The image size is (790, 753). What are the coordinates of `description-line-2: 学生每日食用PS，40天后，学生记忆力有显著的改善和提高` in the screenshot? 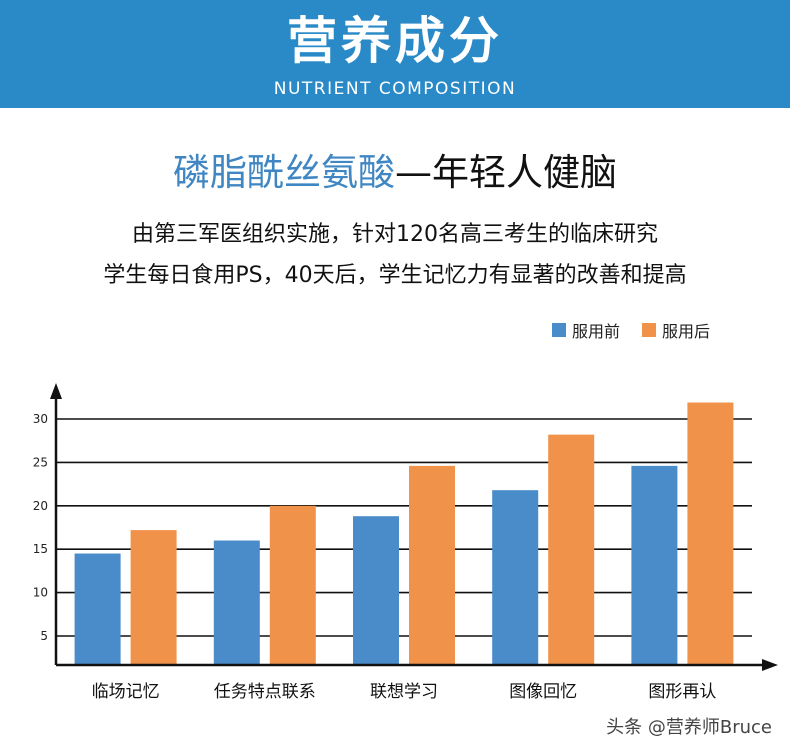 It's located at (395, 275).